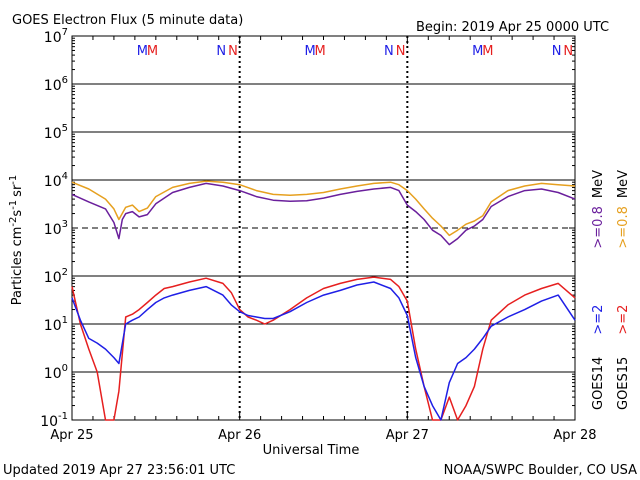 Image resolution: width=640 pixels, height=480 pixels. What do you see at coordinates (63, 416) in the screenshot?
I see `y-tick-exp: -1` at bounding box center [63, 416].